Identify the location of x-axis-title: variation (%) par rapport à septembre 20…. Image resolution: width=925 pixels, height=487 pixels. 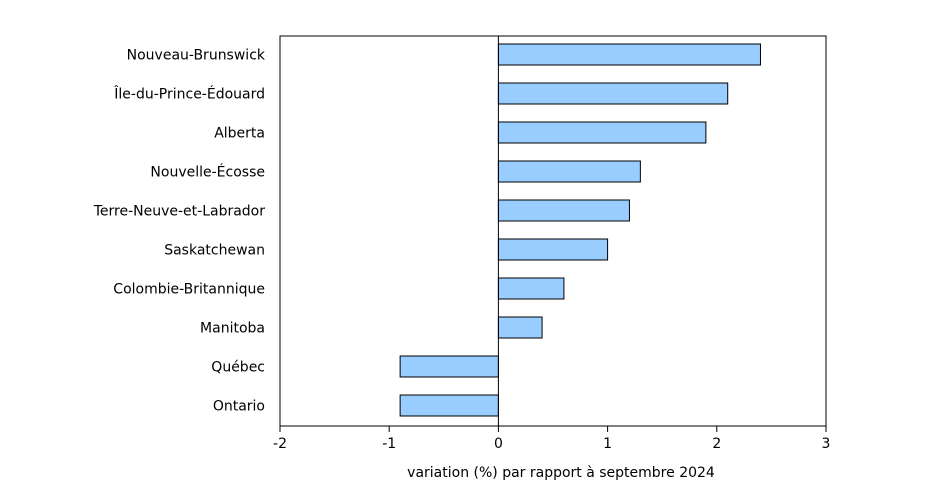
(561, 473).